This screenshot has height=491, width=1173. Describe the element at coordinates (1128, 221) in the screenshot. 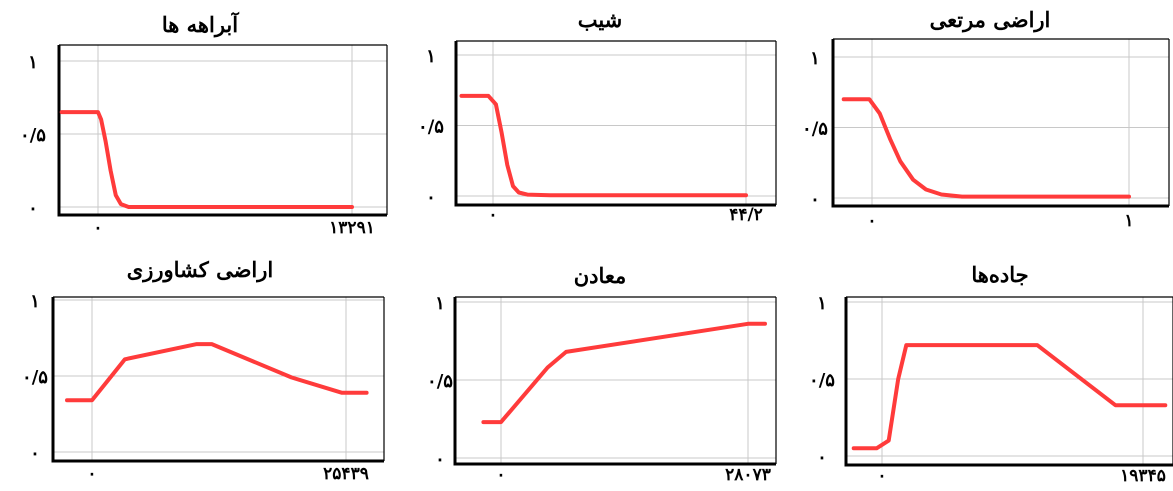

I see `x-tick-label: ۱` at that location.